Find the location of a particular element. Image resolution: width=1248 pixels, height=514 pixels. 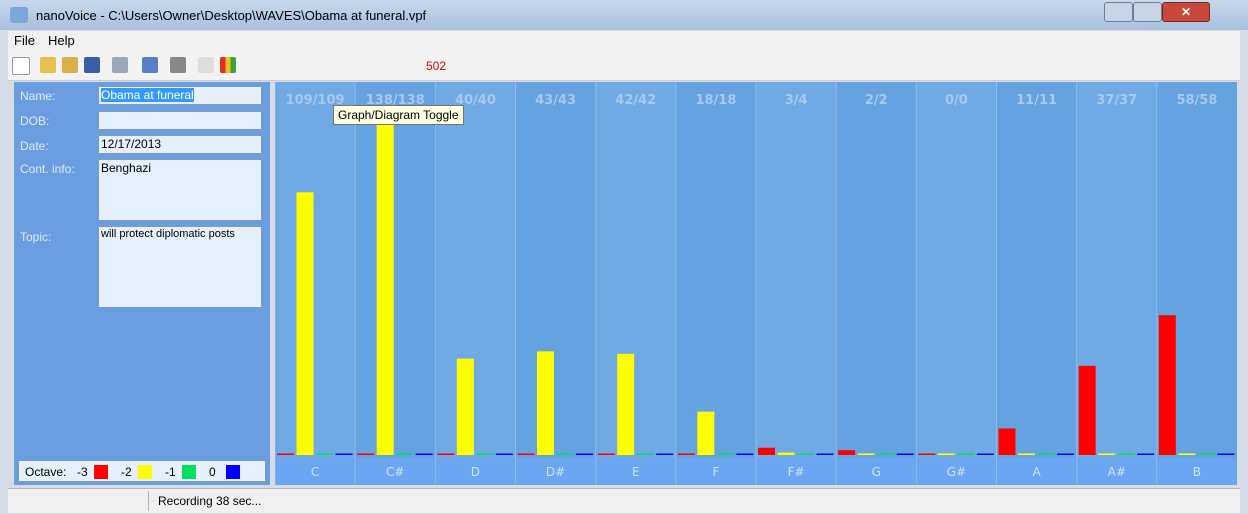

menu-item: Help is located at coordinates (61, 40).